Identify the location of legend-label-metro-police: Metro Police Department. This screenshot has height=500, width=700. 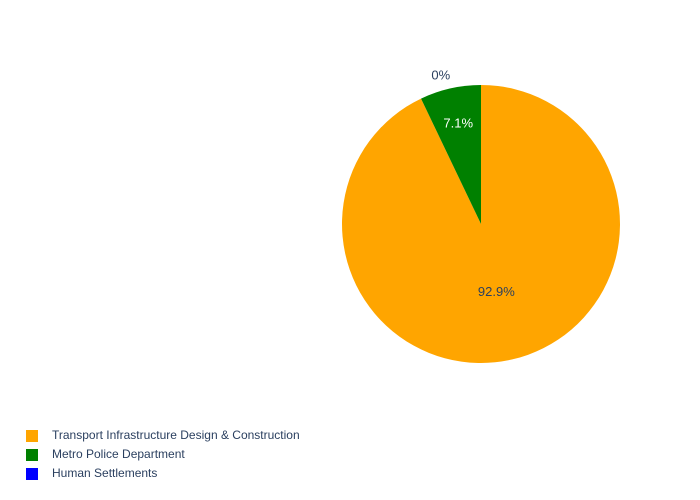
(118, 454).